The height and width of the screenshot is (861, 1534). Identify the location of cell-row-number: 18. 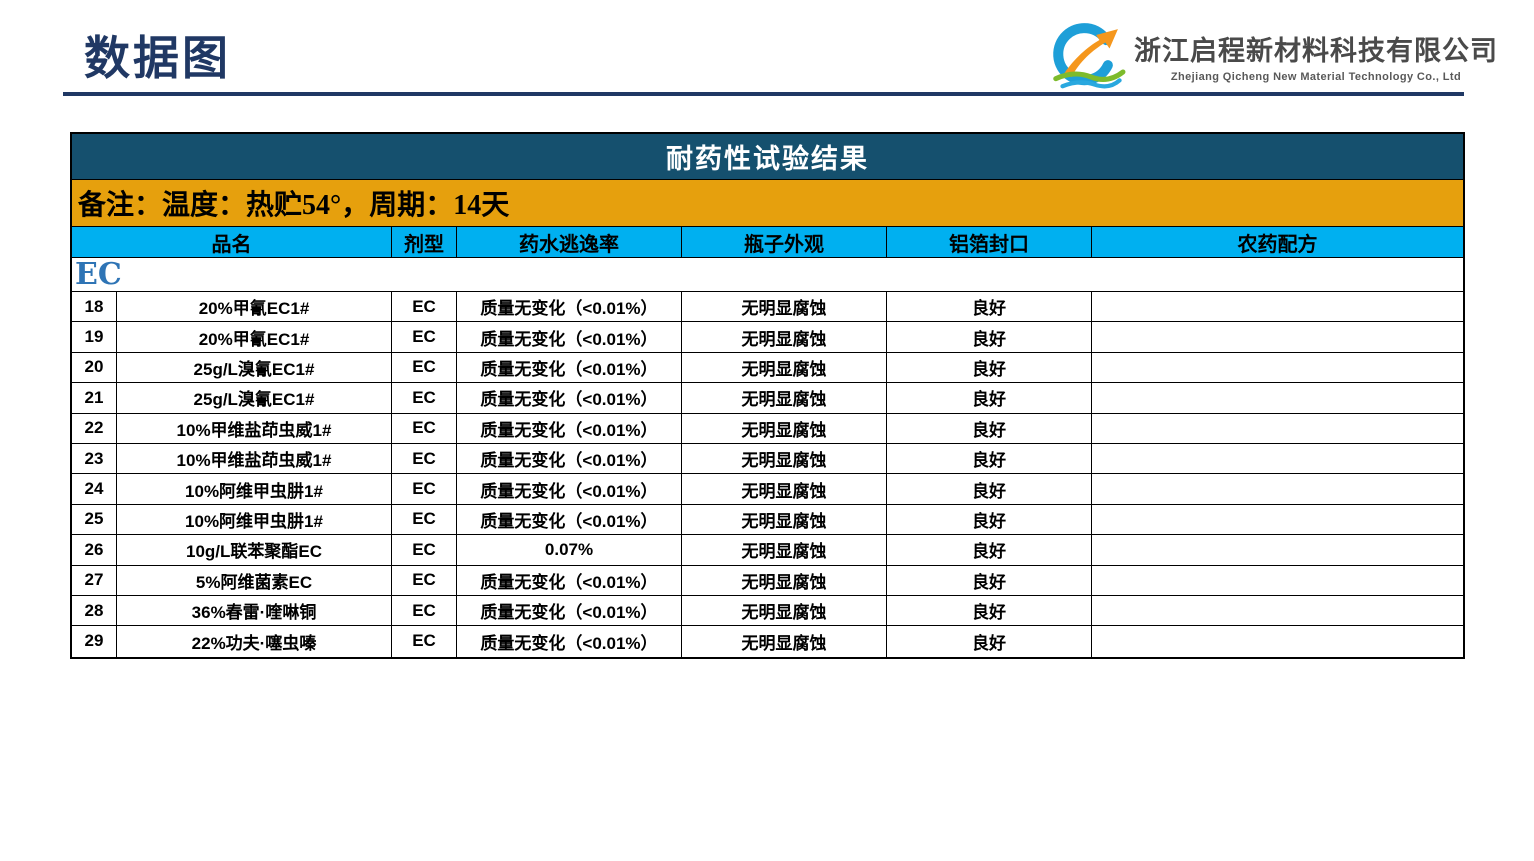
(94, 307).